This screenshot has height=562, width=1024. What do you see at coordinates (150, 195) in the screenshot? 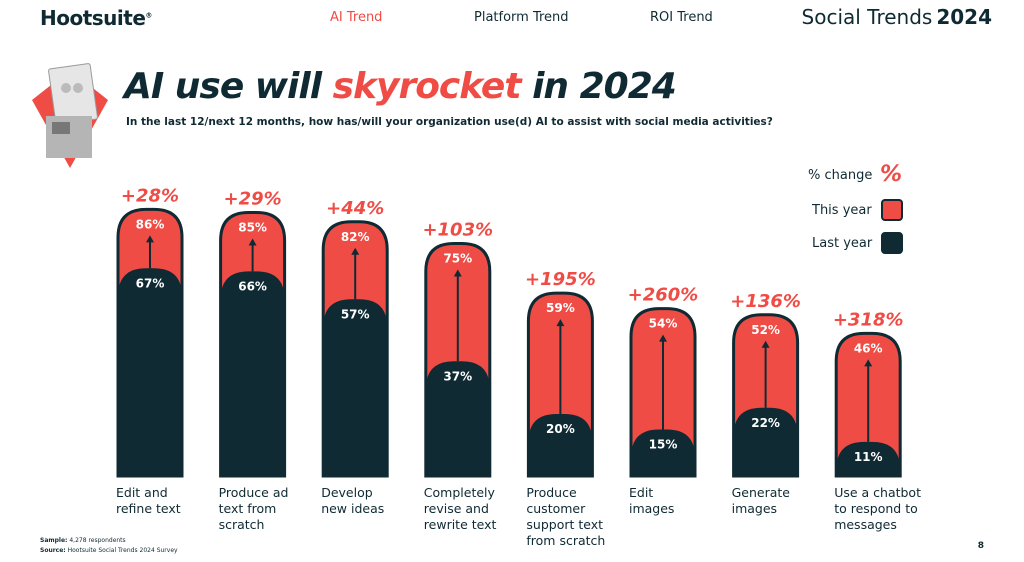
I see `change-label: +28%` at bounding box center [150, 195].